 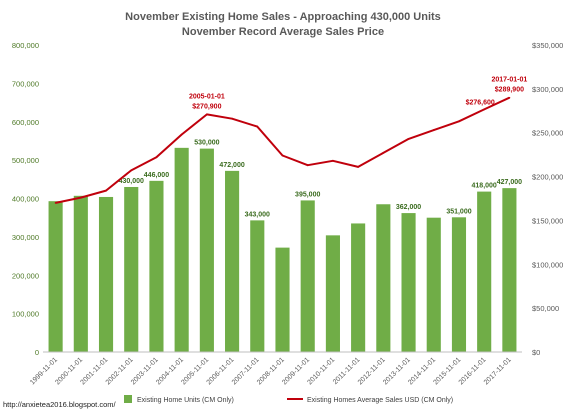 I want to click on left-tick-label: 400,000, so click(x=25, y=199).